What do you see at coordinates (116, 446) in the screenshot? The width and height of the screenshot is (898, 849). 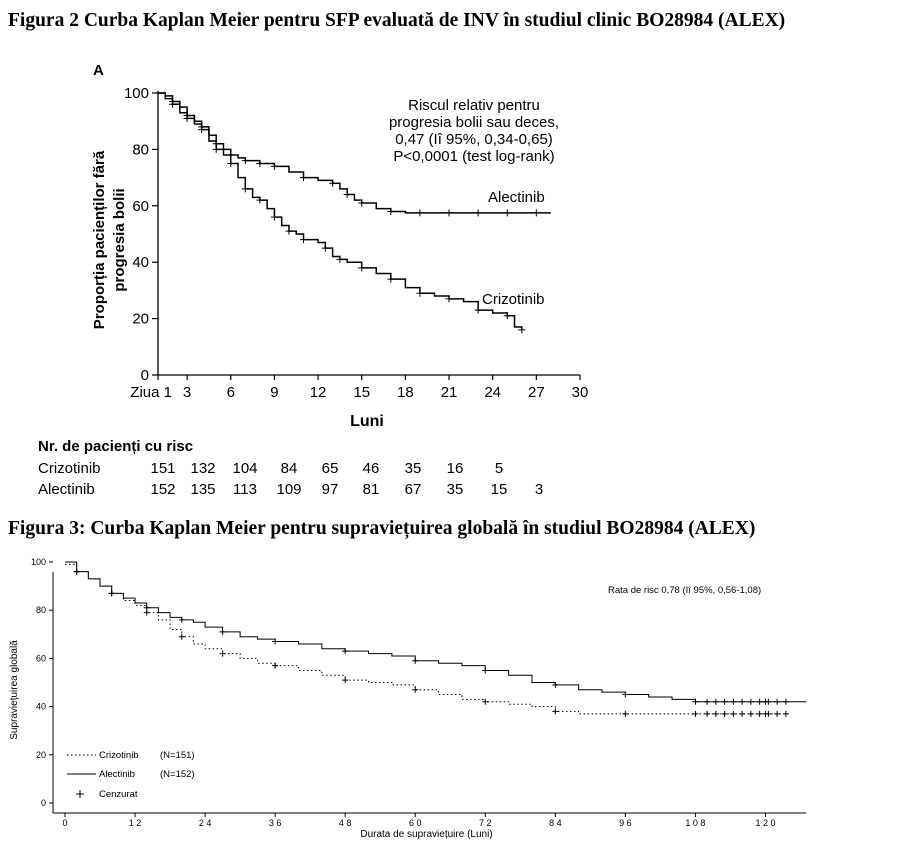 I see `risk-table-header: Nr. de pacienți cu risc` at bounding box center [116, 446].